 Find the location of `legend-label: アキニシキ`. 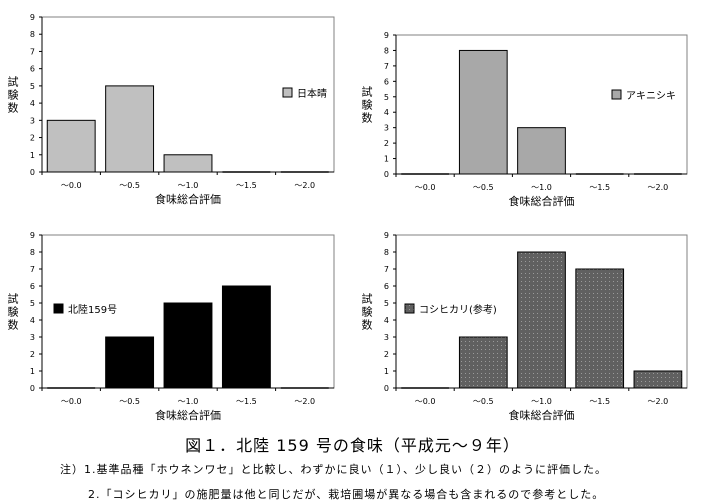

legend-label: アキニシキ is located at coordinates (651, 96).